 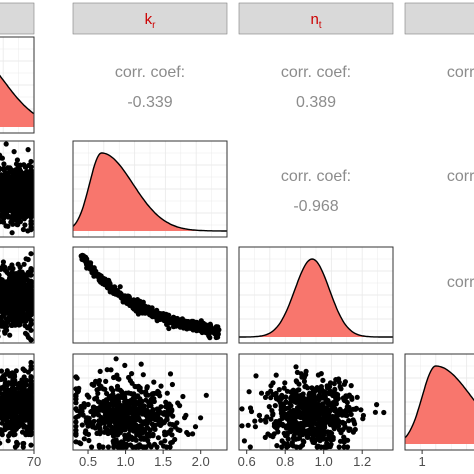 What do you see at coordinates (149, 102) in the screenshot?
I see `corr-value: -0.339` at bounding box center [149, 102].